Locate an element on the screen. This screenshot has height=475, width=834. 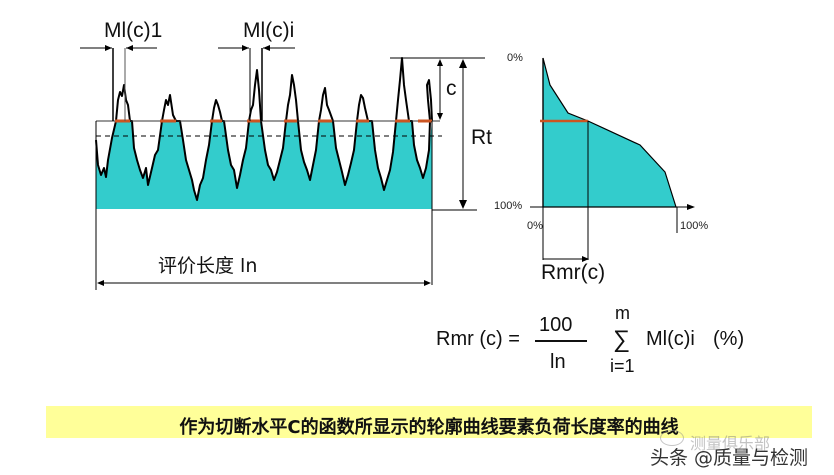
caption-text: 作为切断水平C的函数所显示的轮廓曲线要素负荷长度率的曲线 is located at coordinates (429, 427).